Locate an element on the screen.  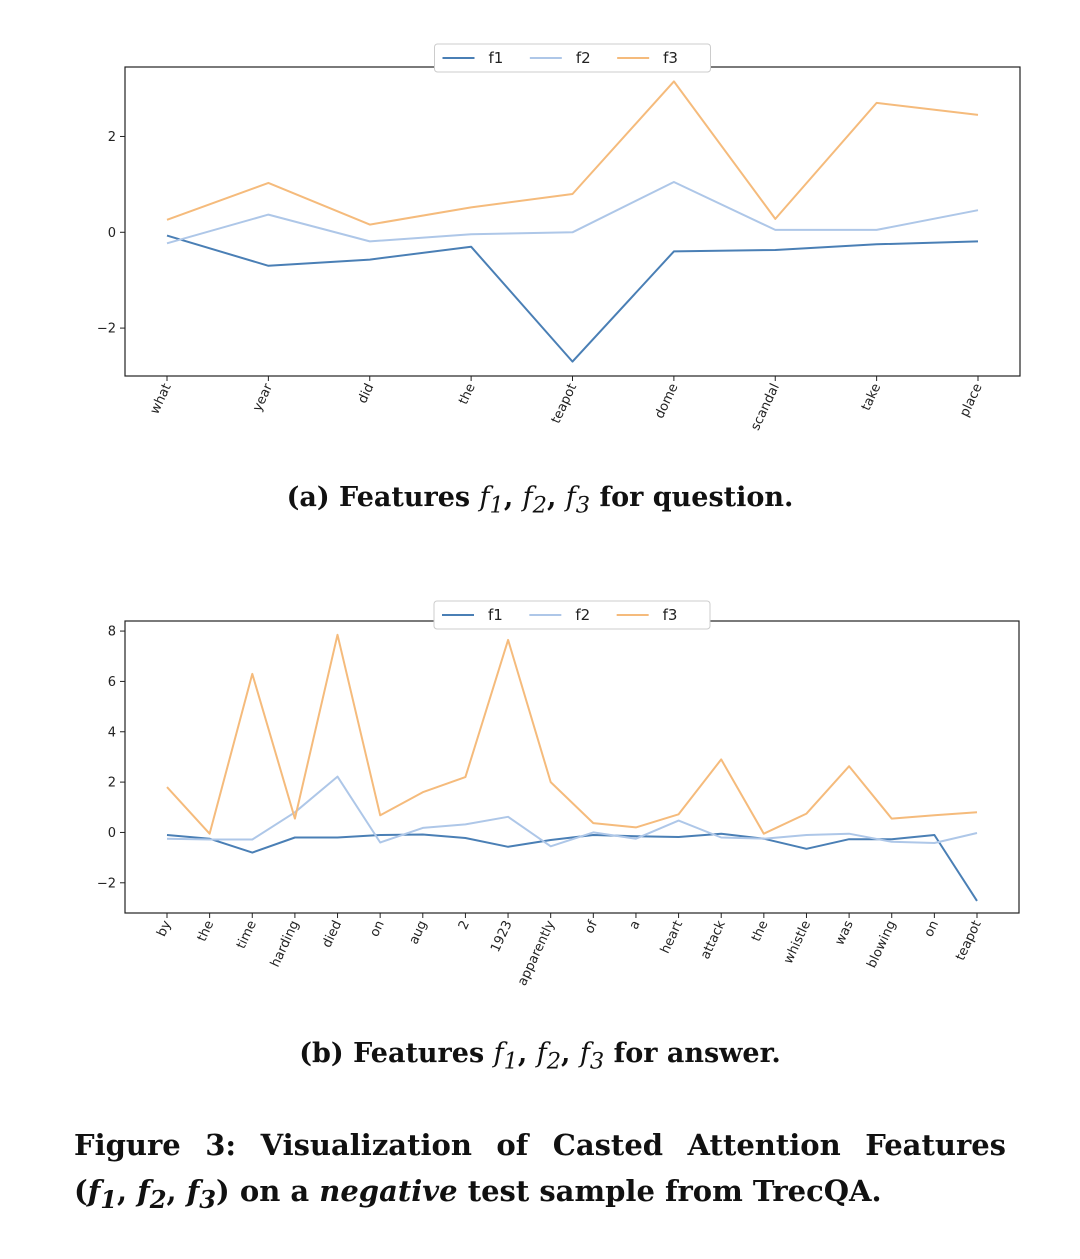
caption-b: (b) Features f1, f2, f3 for answer. is located at coordinates (540, 1056).